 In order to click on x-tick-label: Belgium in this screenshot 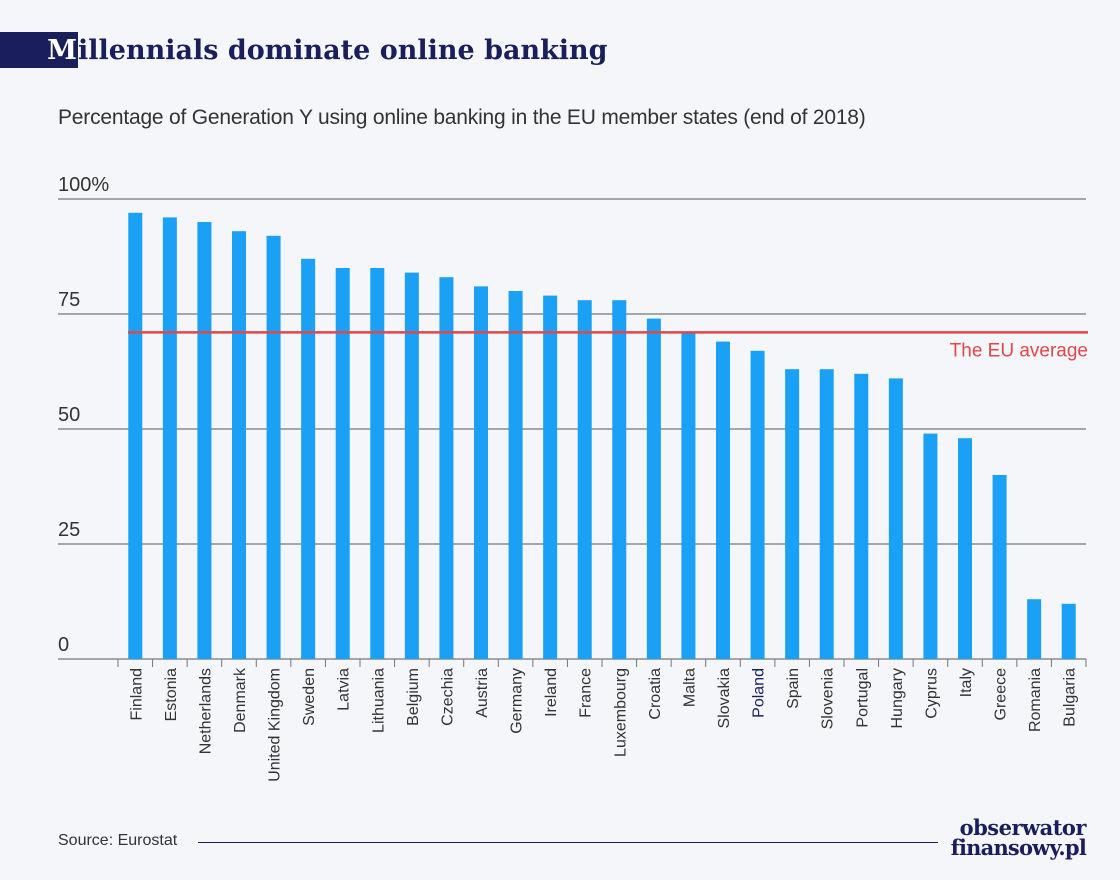, I will do `click(413, 697)`.